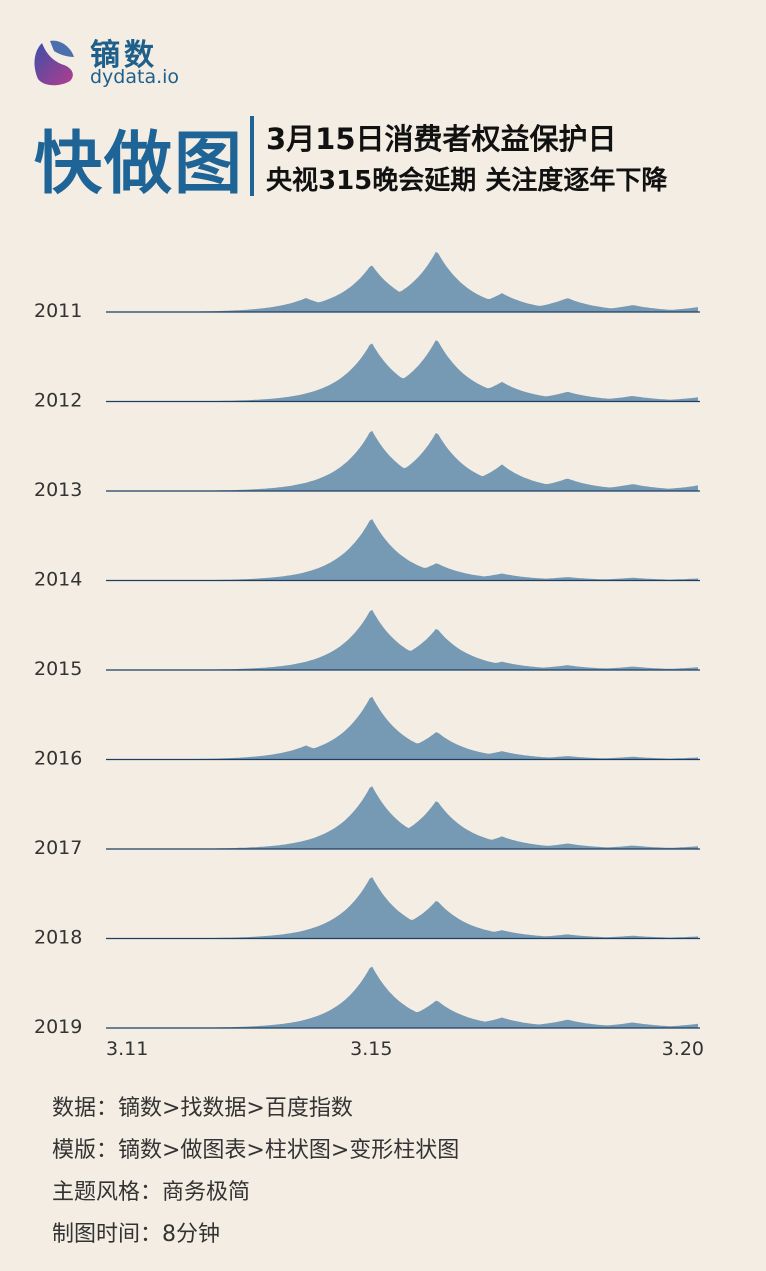  I want to click on footer-theme: 主题风格：商务极简, so click(151, 1192).